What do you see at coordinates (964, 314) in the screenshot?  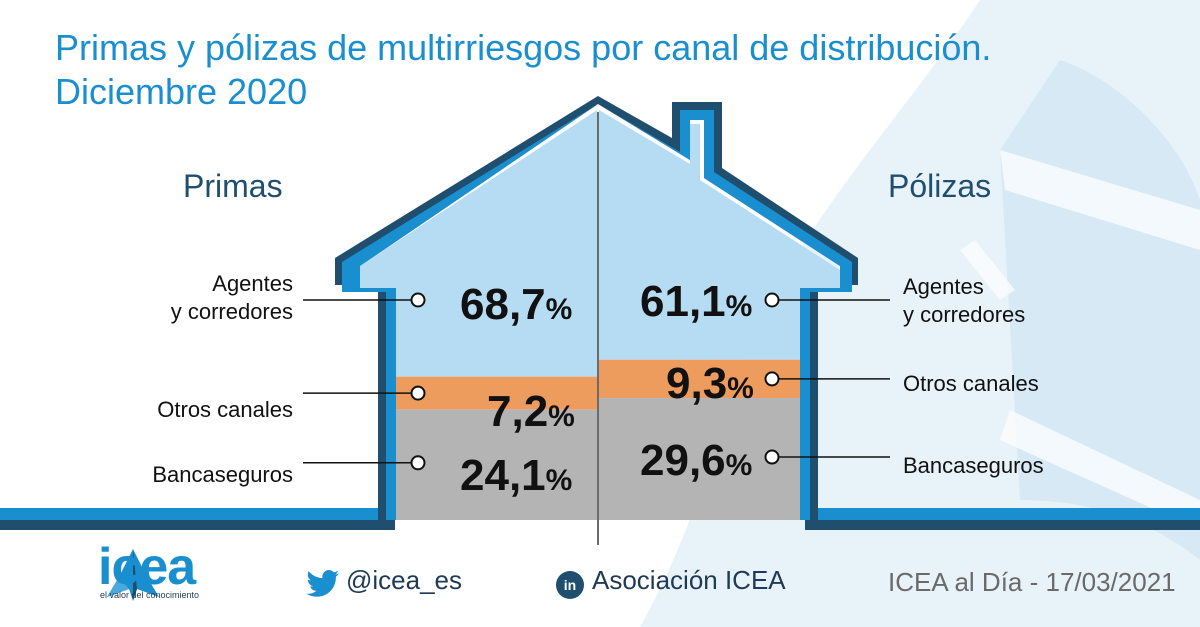 I see `right-agentes-line2: y corredores` at bounding box center [964, 314].